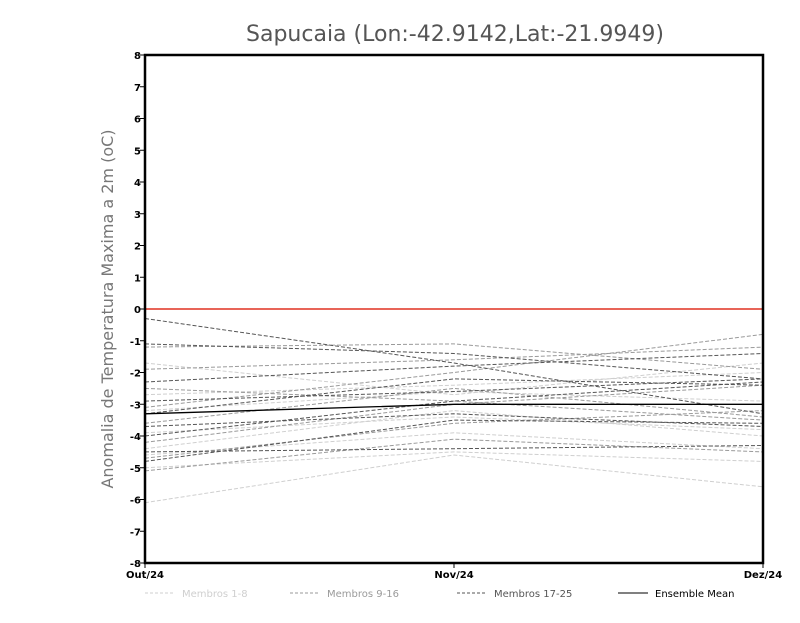 The image size is (800, 623). Describe the element at coordinates (135, 564) in the screenshot. I see `y-tick-label: -8` at that location.